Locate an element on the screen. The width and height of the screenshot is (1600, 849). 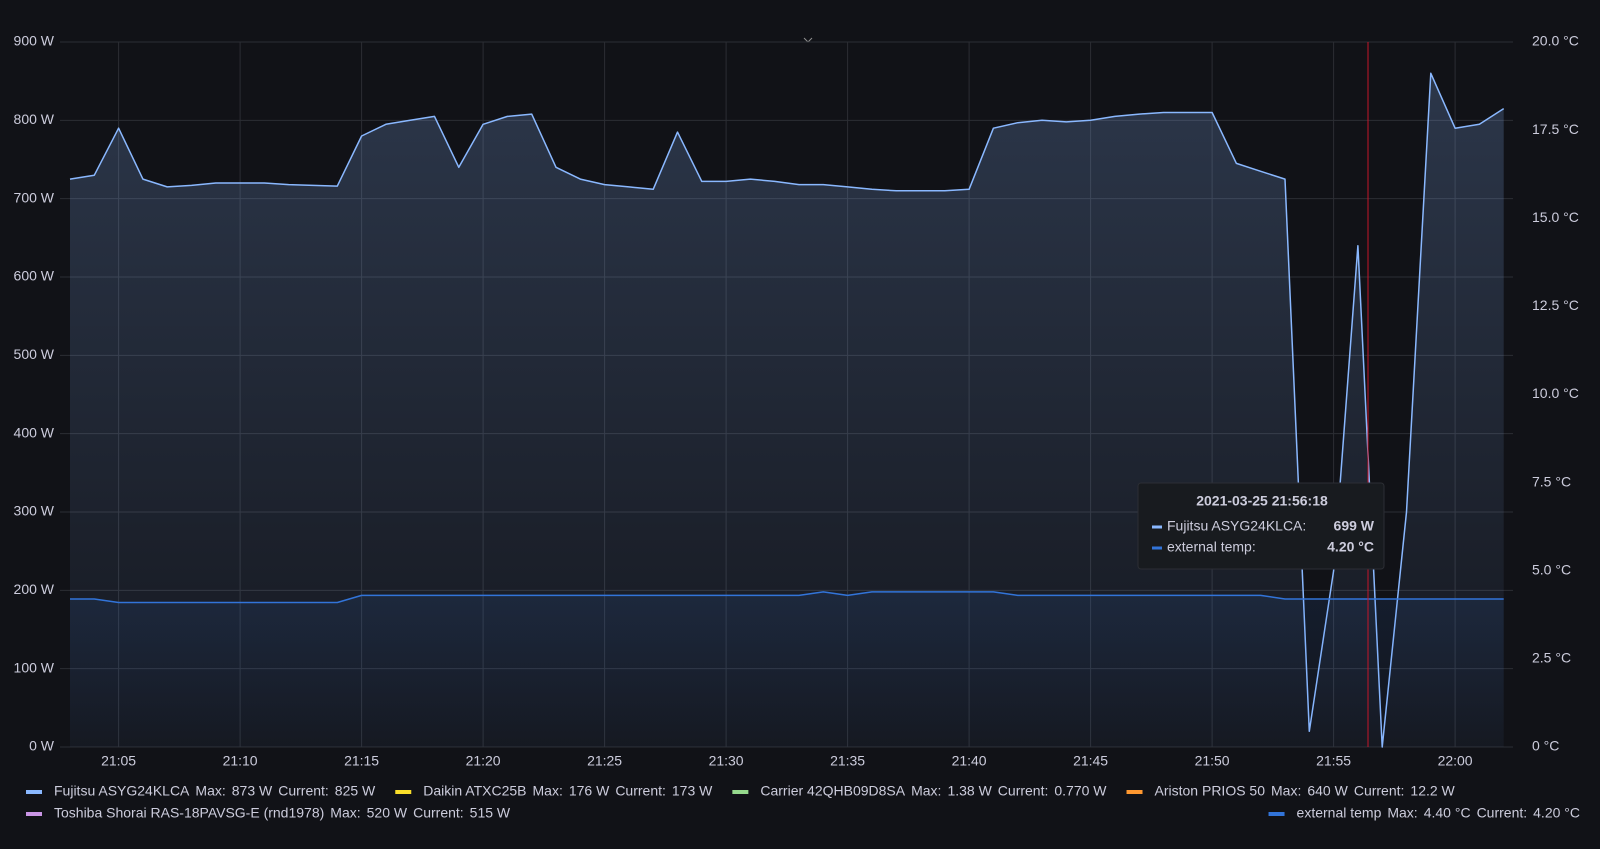
legend-text: Carrier 42QHB09D8SA is located at coordinates (832, 791).